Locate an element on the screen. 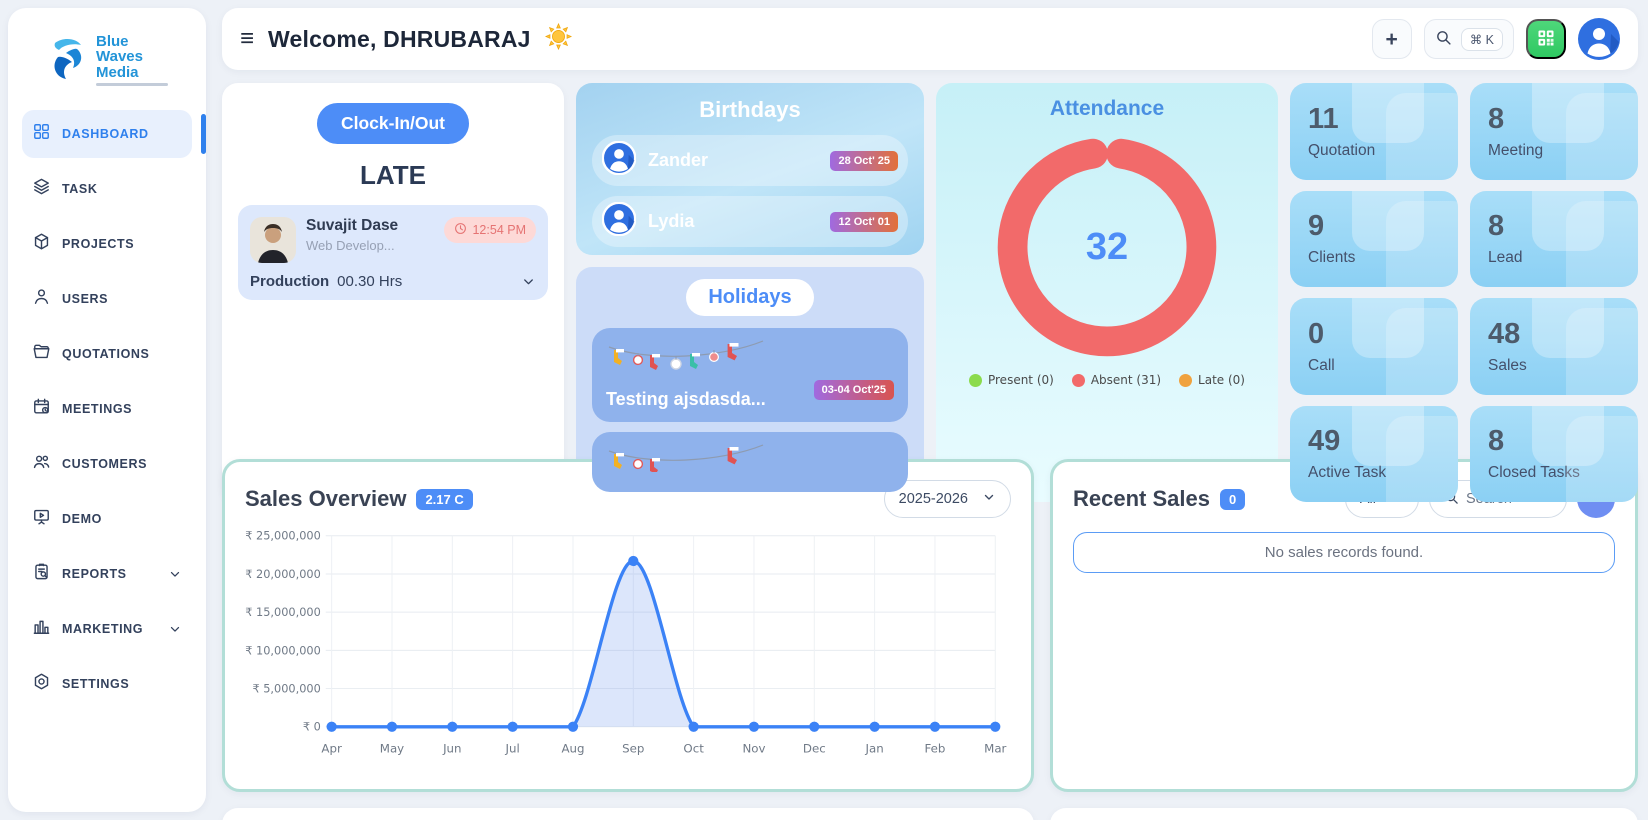 This screenshot has height=820, width=1648. keyboard-shortcut: ⌘ K is located at coordinates (1481, 39).